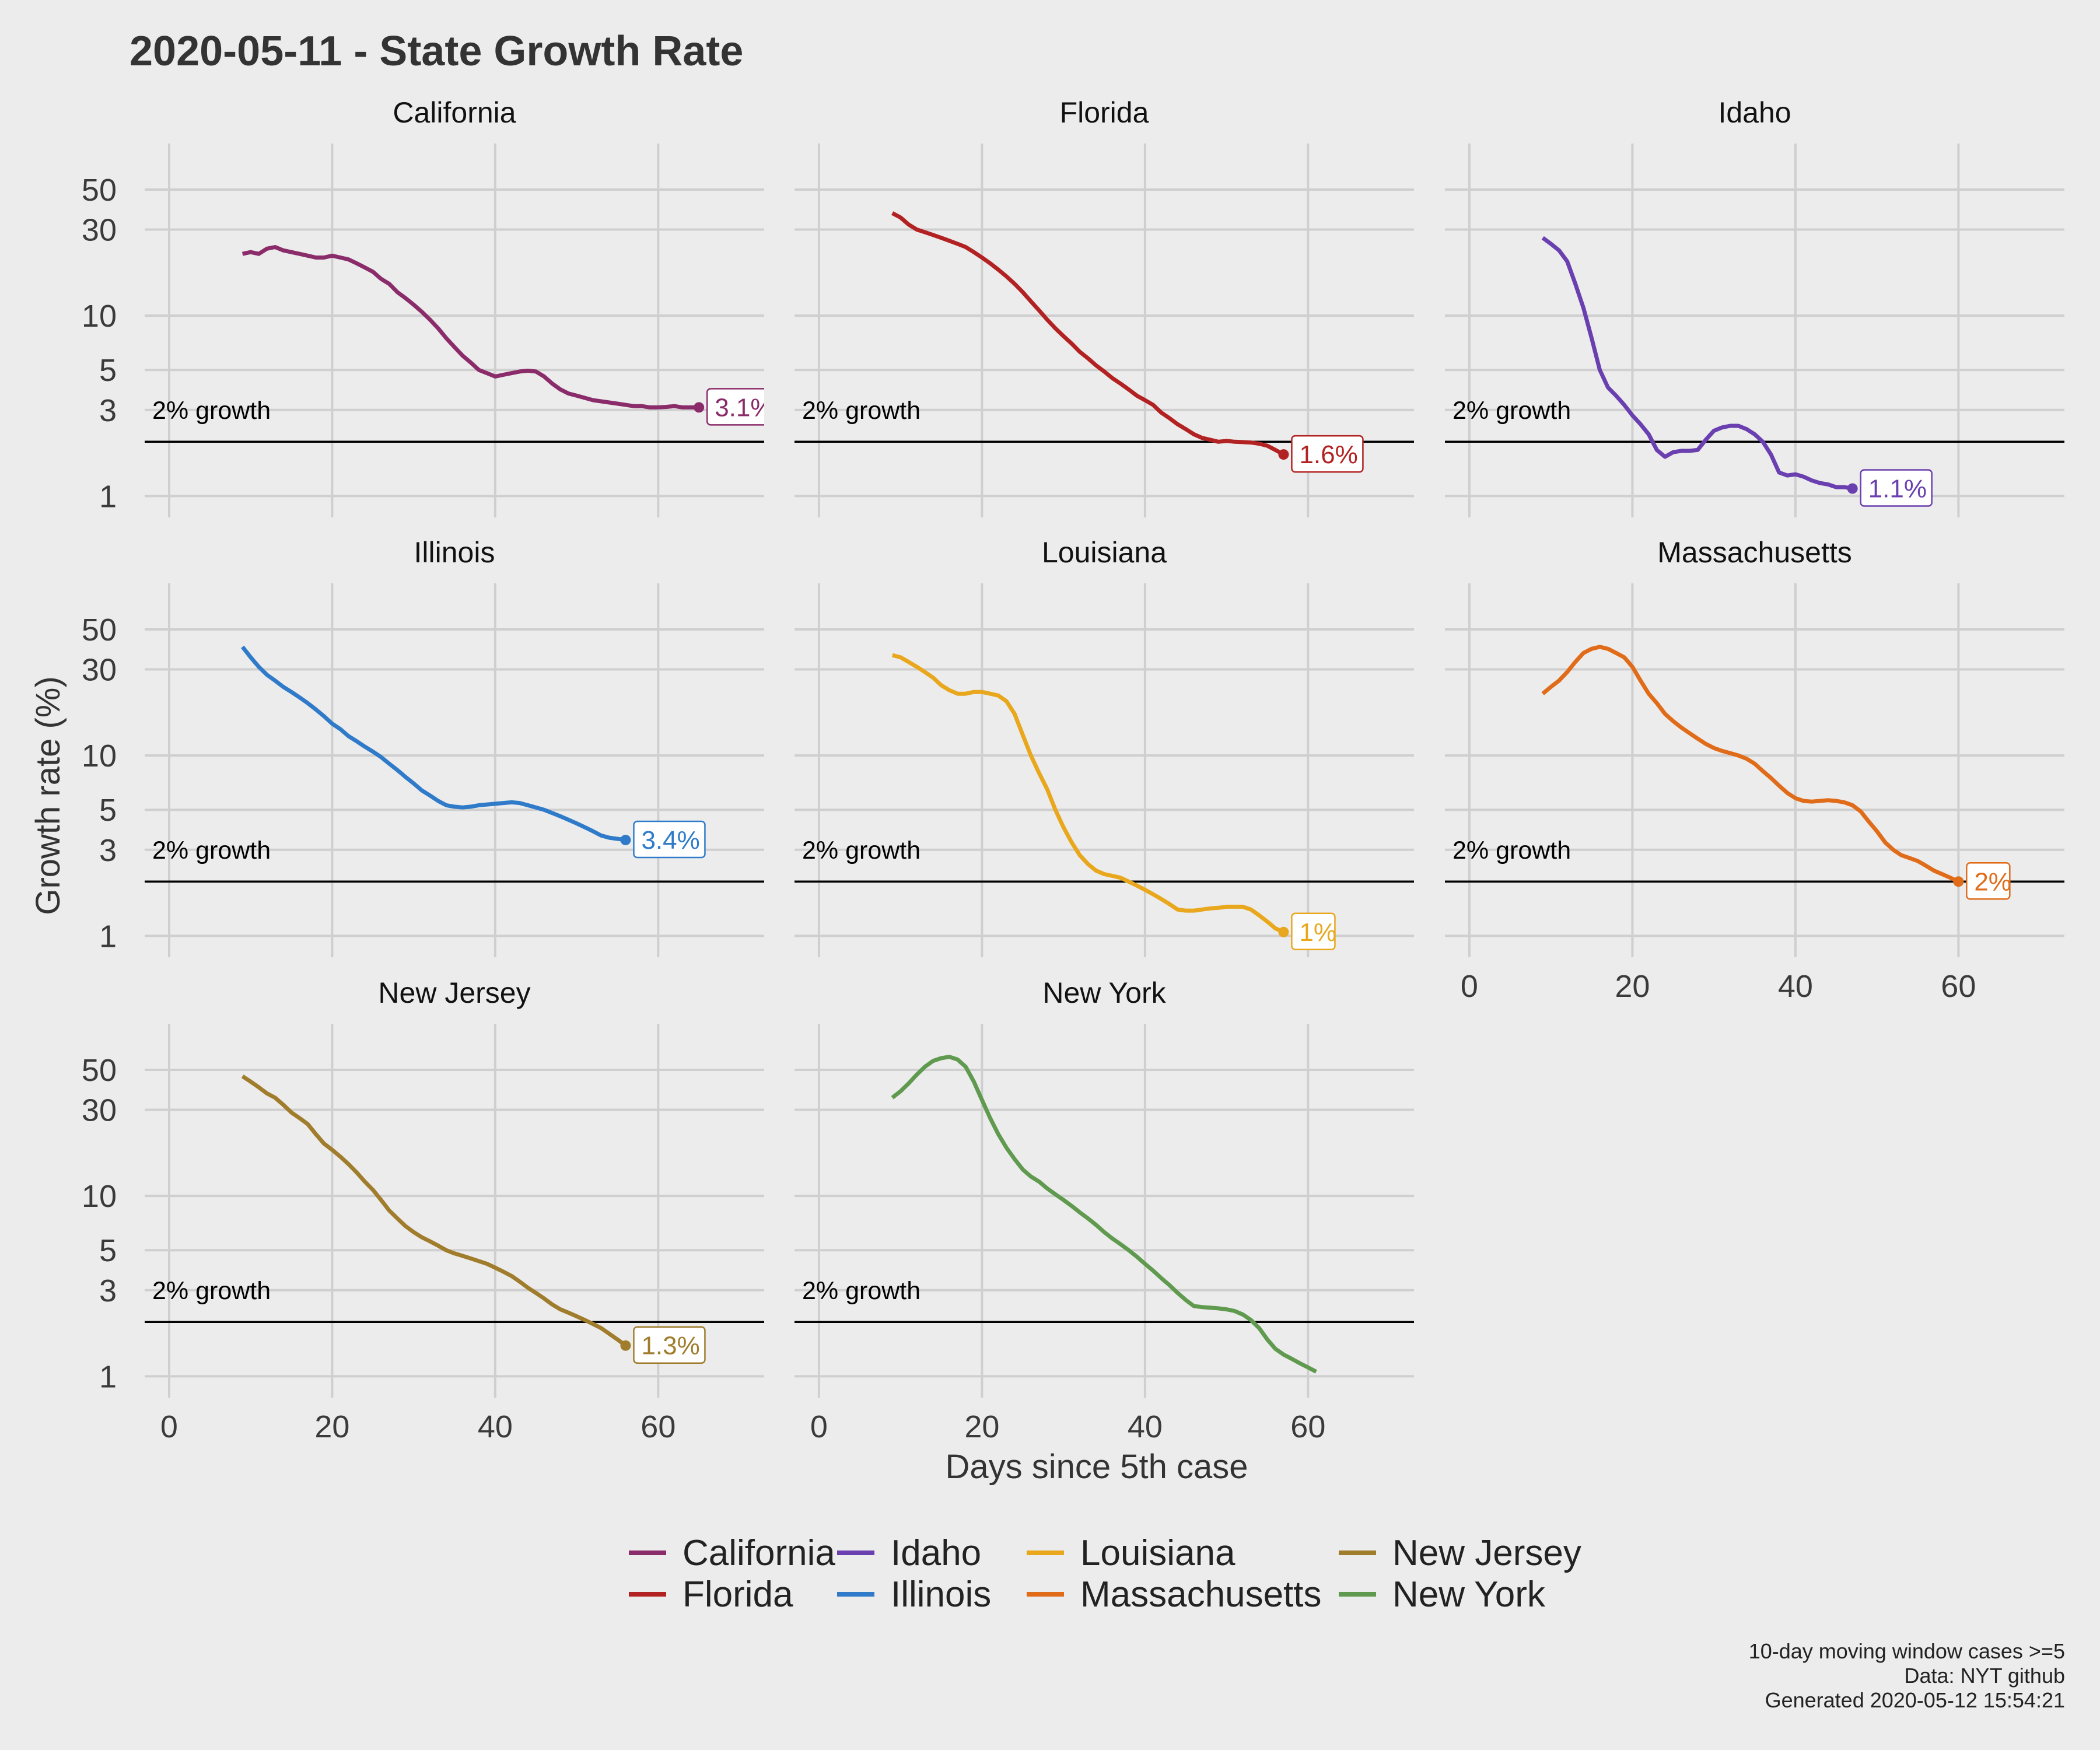 The height and width of the screenshot is (1750, 2100). I want to click on caption-line: 10-day moving window cases >=5, so click(1907, 1651).